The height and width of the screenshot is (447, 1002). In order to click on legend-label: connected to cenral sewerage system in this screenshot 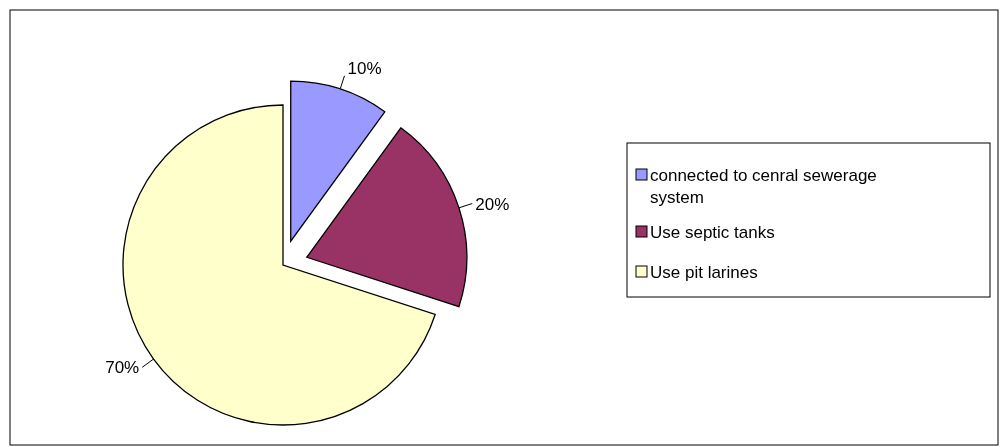, I will do `click(763, 186)`.